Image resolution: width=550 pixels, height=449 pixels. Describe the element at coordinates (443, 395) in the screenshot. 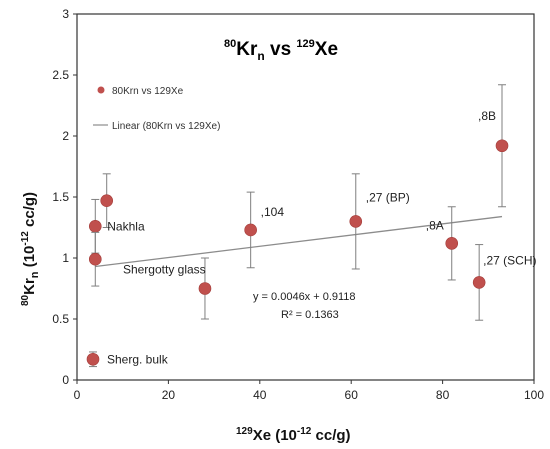

I see `x-tick-label: 80` at that location.